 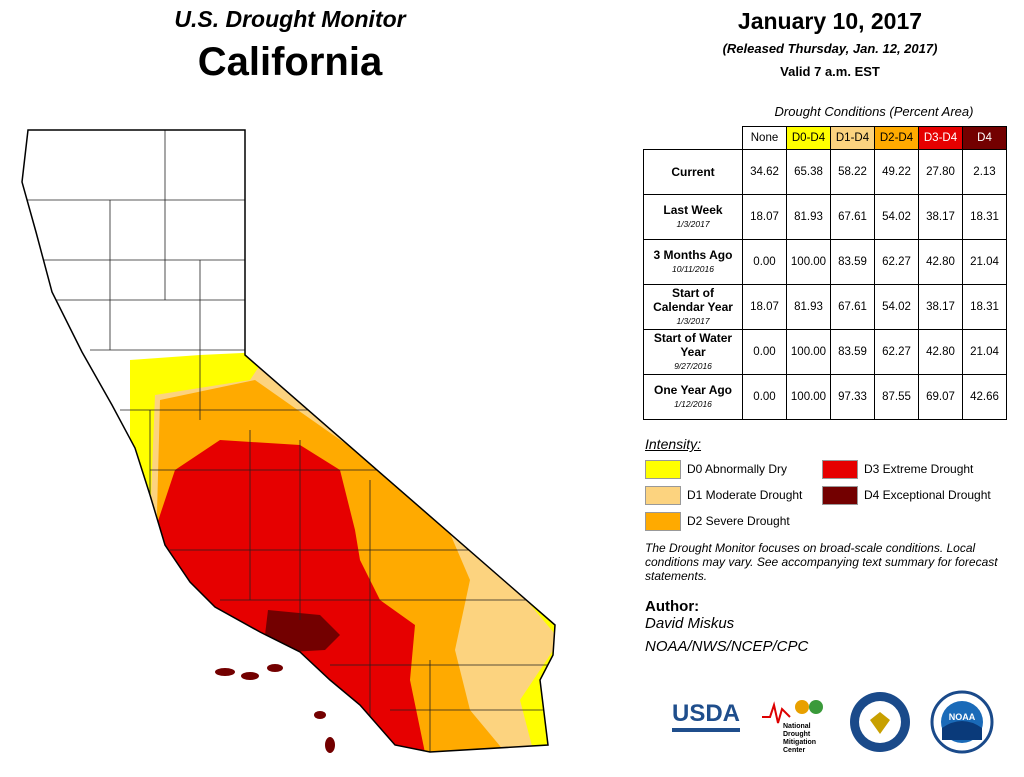 What do you see at coordinates (693, 390) in the screenshot?
I see `row-name: One Year Ago` at bounding box center [693, 390].